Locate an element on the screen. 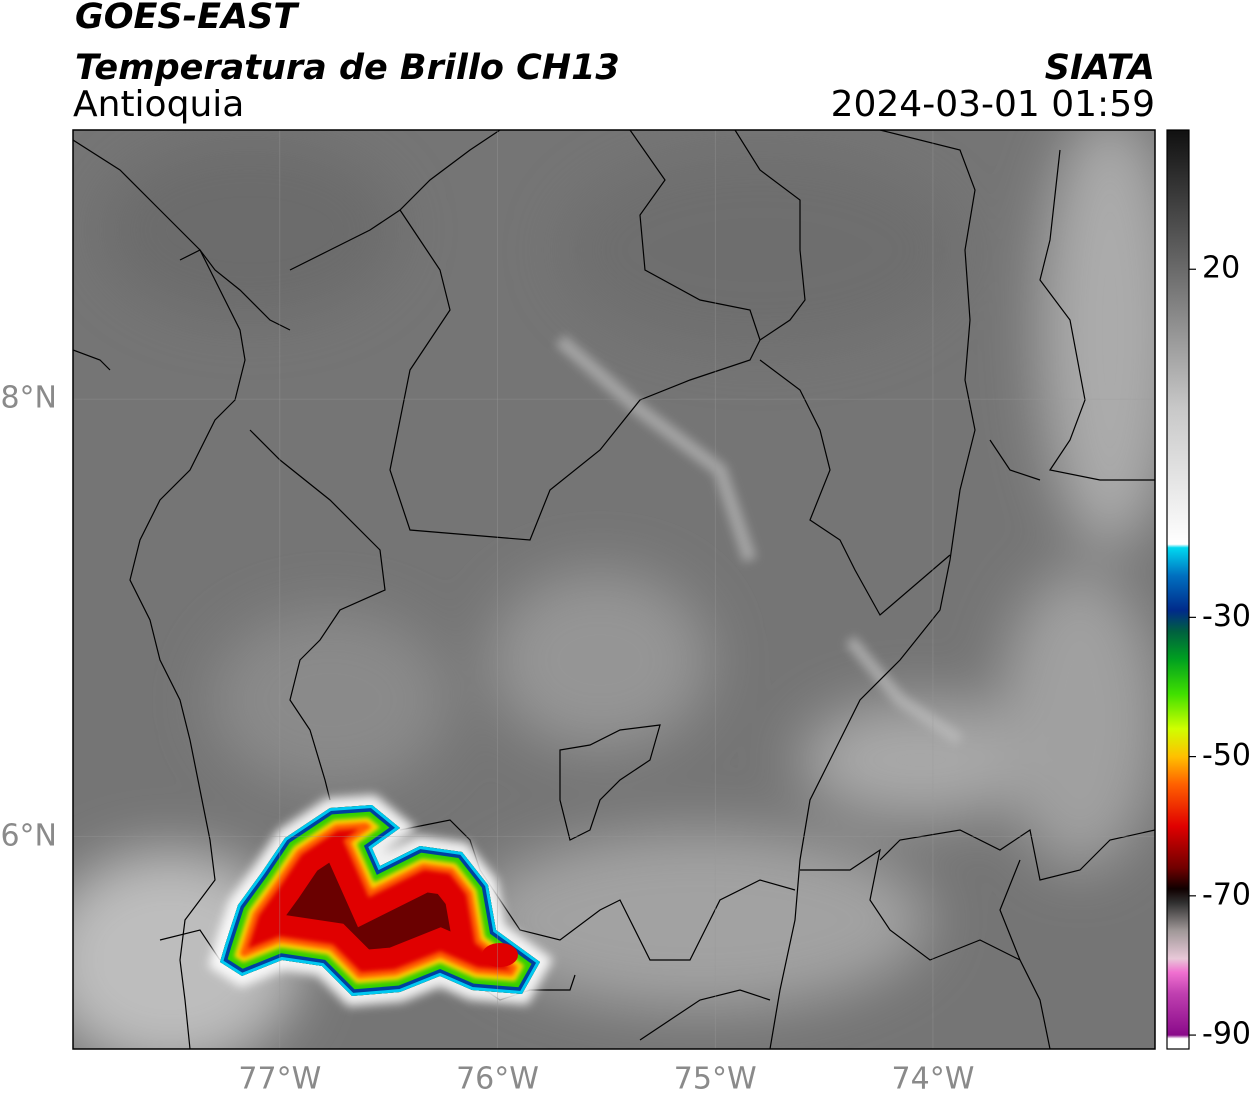 This screenshot has height=1099, width=1252. colorbar-tick-label: 20 is located at coordinates (1221, 268).